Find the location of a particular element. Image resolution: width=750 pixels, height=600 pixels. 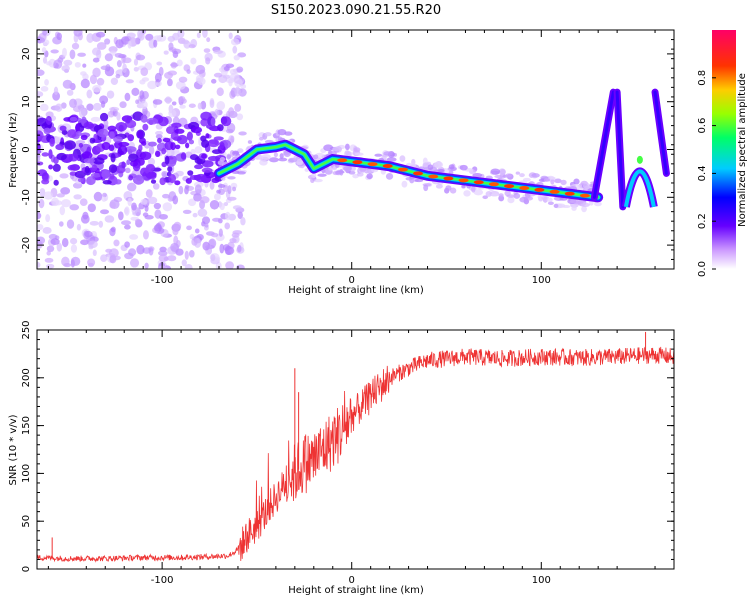

snr-y-tick-label: 100 is located at coordinates (26, 473).